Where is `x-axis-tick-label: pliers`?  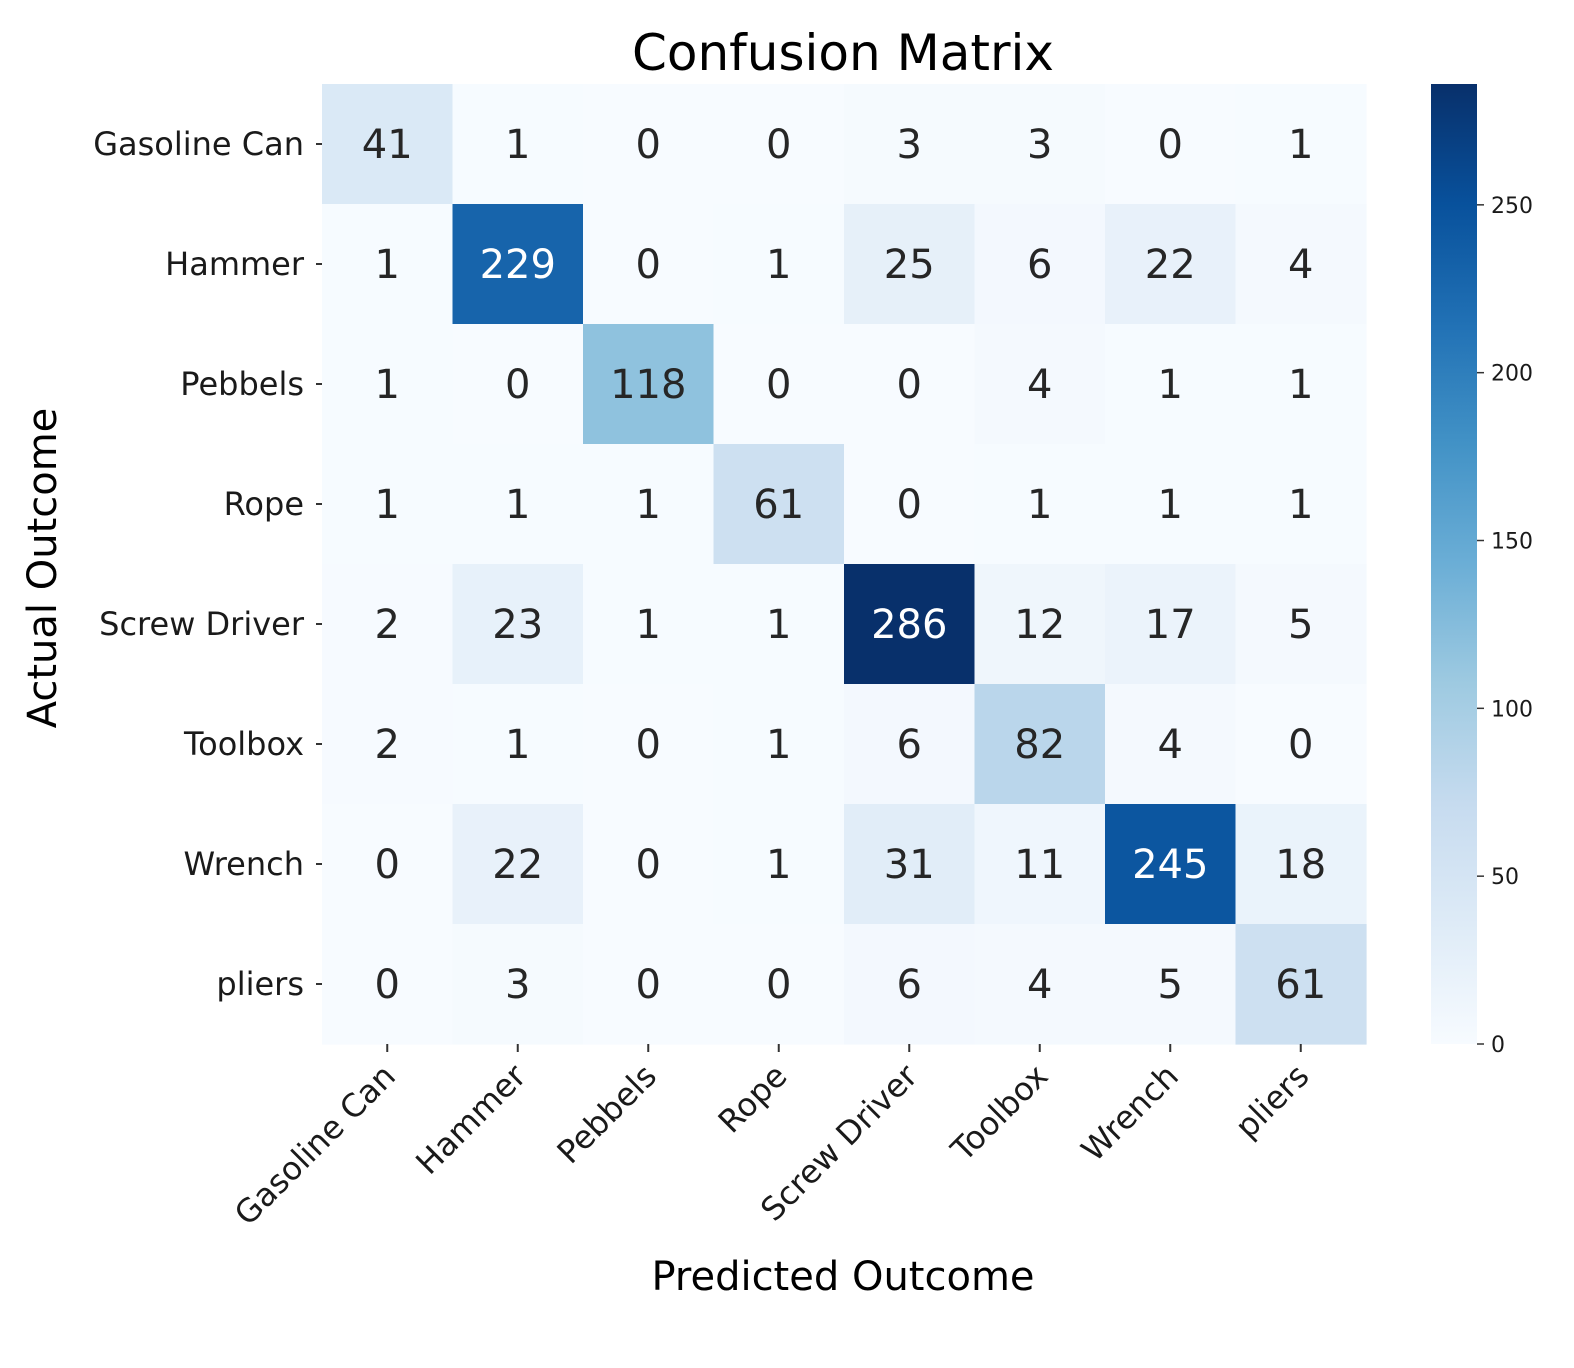 x-axis-tick-label: pliers is located at coordinates (1272, 1101).